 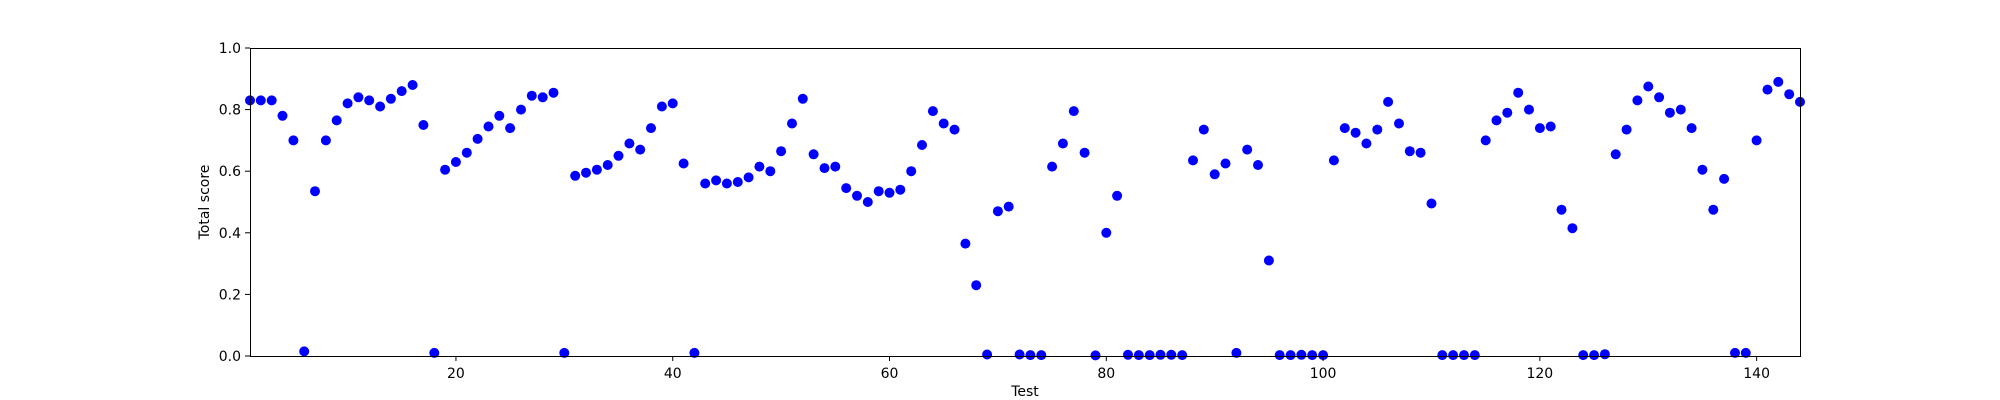 I want to click on y-tick-label: 0.2, so click(x=230, y=295).